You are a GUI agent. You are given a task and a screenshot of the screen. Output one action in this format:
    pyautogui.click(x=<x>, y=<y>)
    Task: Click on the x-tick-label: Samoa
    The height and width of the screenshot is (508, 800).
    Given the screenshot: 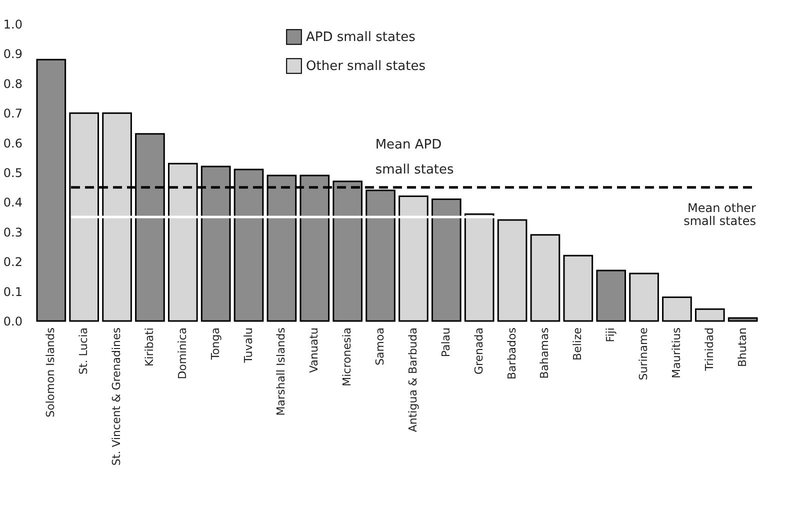 What is the action you would take?
    pyautogui.click(x=380, y=347)
    